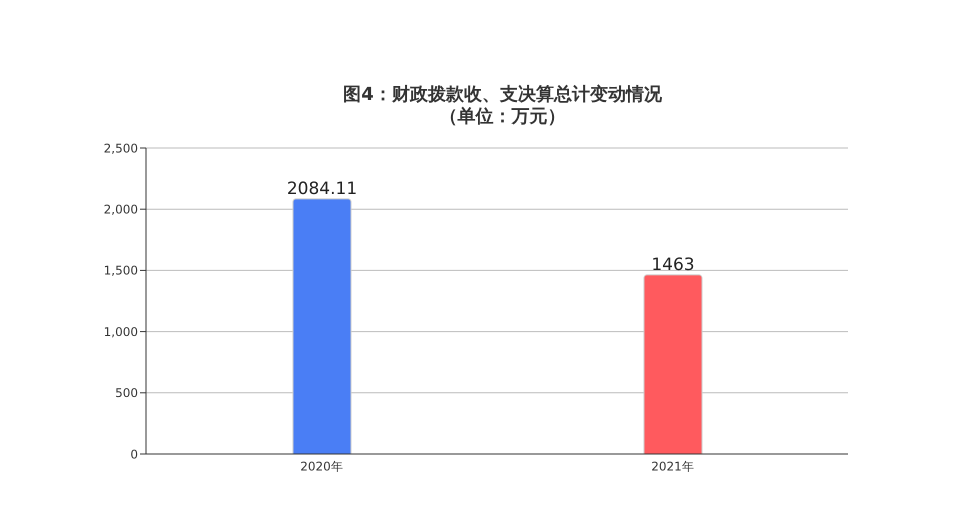 Image resolution: width=961 pixels, height=517 pixels. Describe the element at coordinates (134, 454) in the screenshot. I see `y-tick-label: 0` at that location.